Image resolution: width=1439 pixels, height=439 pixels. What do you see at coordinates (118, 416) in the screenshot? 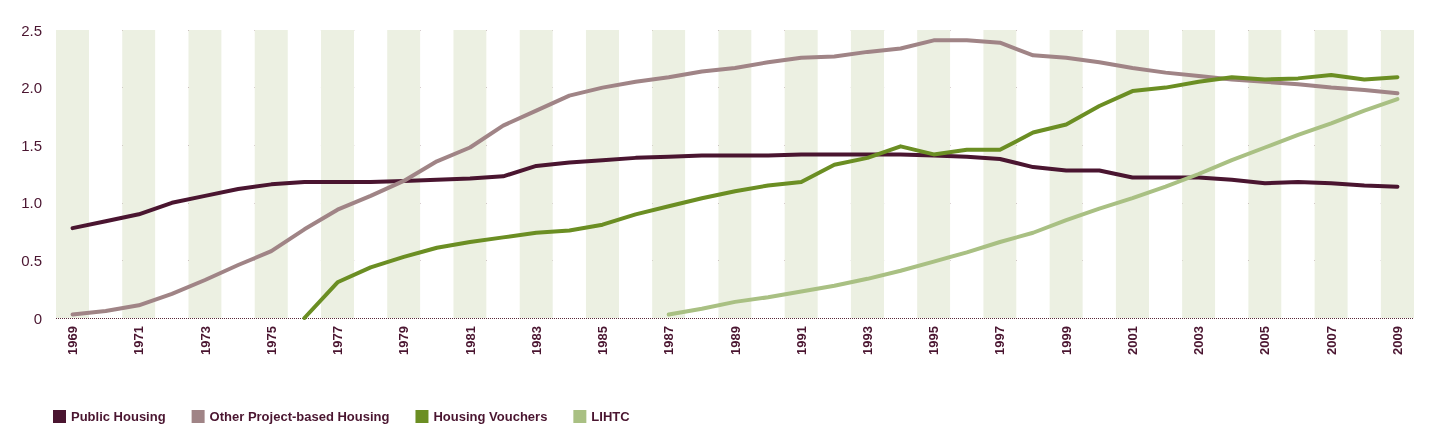
I see `legend-label: Public Housing` at bounding box center [118, 416].